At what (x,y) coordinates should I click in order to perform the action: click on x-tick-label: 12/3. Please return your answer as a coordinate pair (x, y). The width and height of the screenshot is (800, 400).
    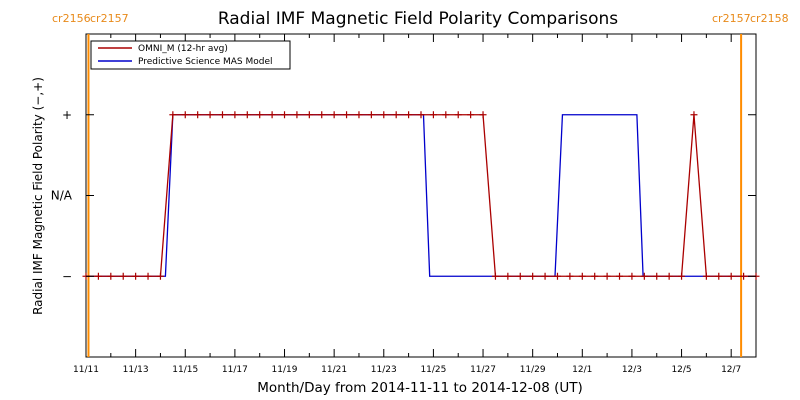
    Looking at the image, I should click on (632, 370).